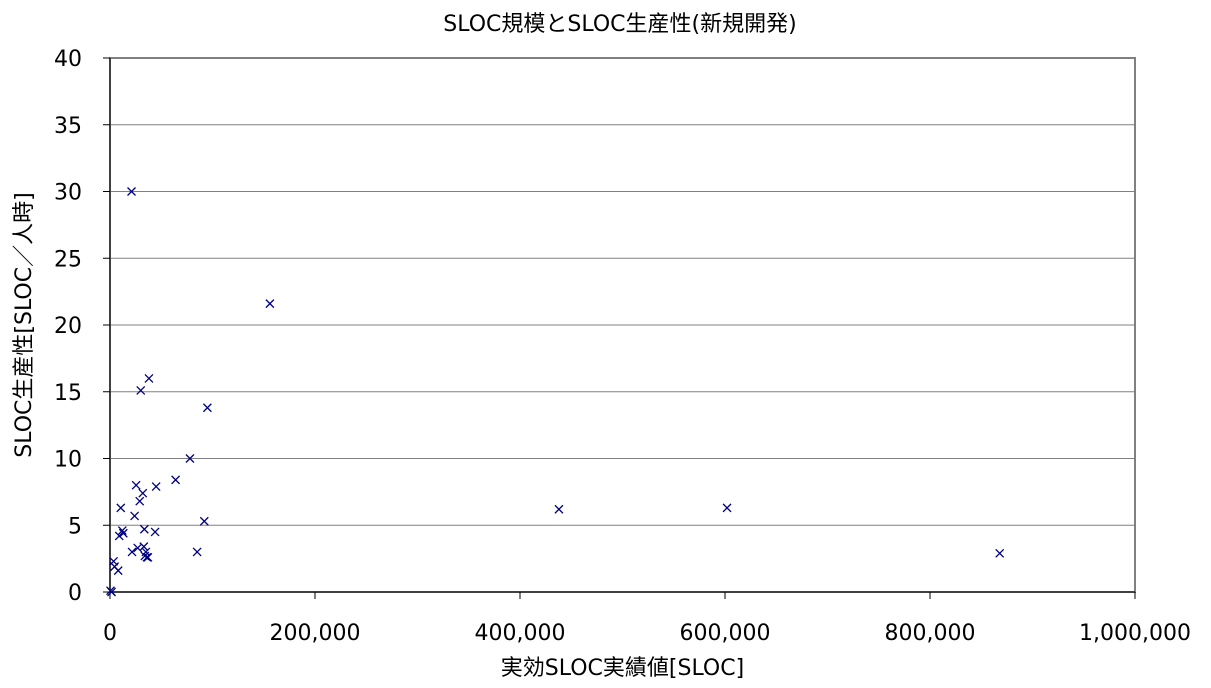 The height and width of the screenshot is (688, 1211). Describe the element at coordinates (647, 619) in the screenshot. I see `x-axis-ticks: 0 200,000 400,000 600,000 800,000 1,000,000` at that location.